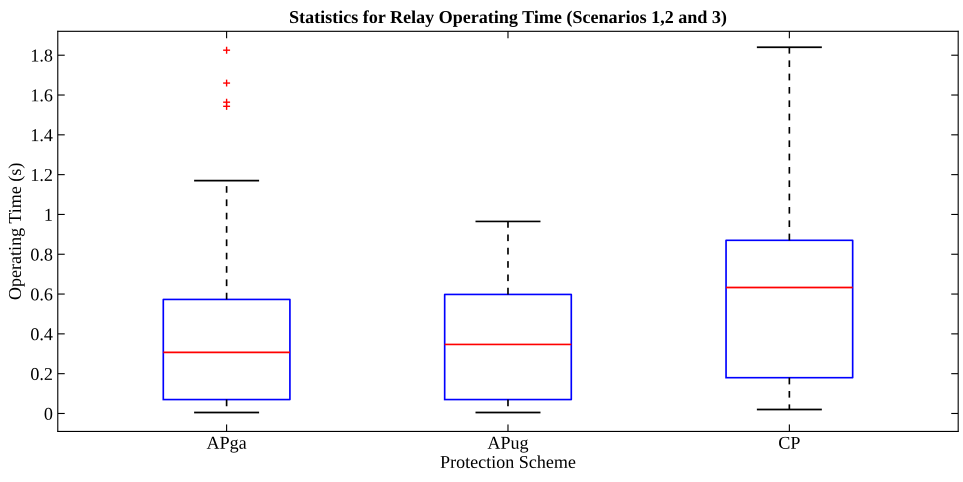 The image size is (963, 482). What do you see at coordinates (41, 374) in the screenshot?
I see `y-tick-label: 0.2` at bounding box center [41, 374].